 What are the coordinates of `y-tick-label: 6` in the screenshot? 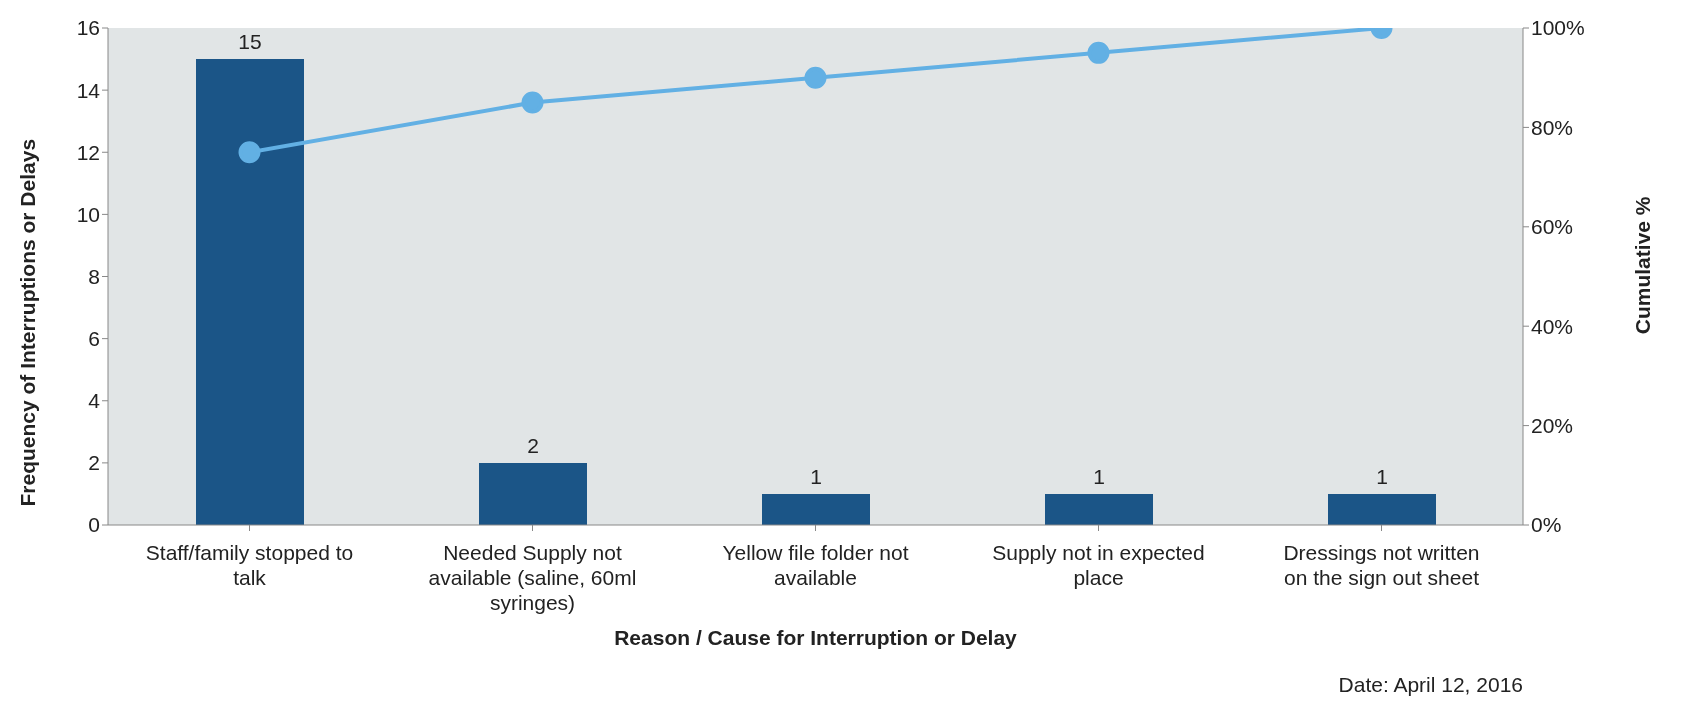 It's located at (94, 339).